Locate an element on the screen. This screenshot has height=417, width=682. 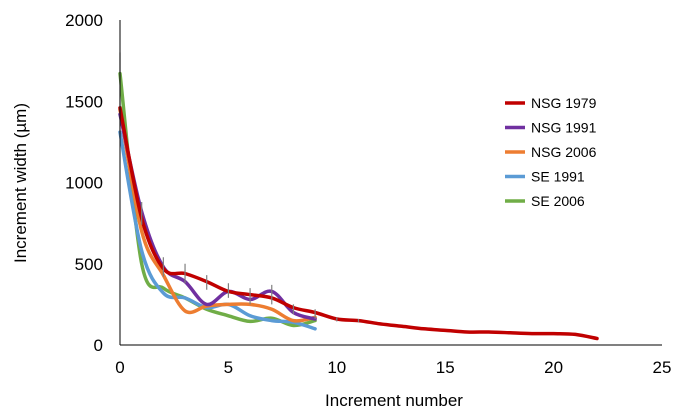
y-tick-labels: 0 500 1000 1500 2000 is located at coordinates (84, 183).